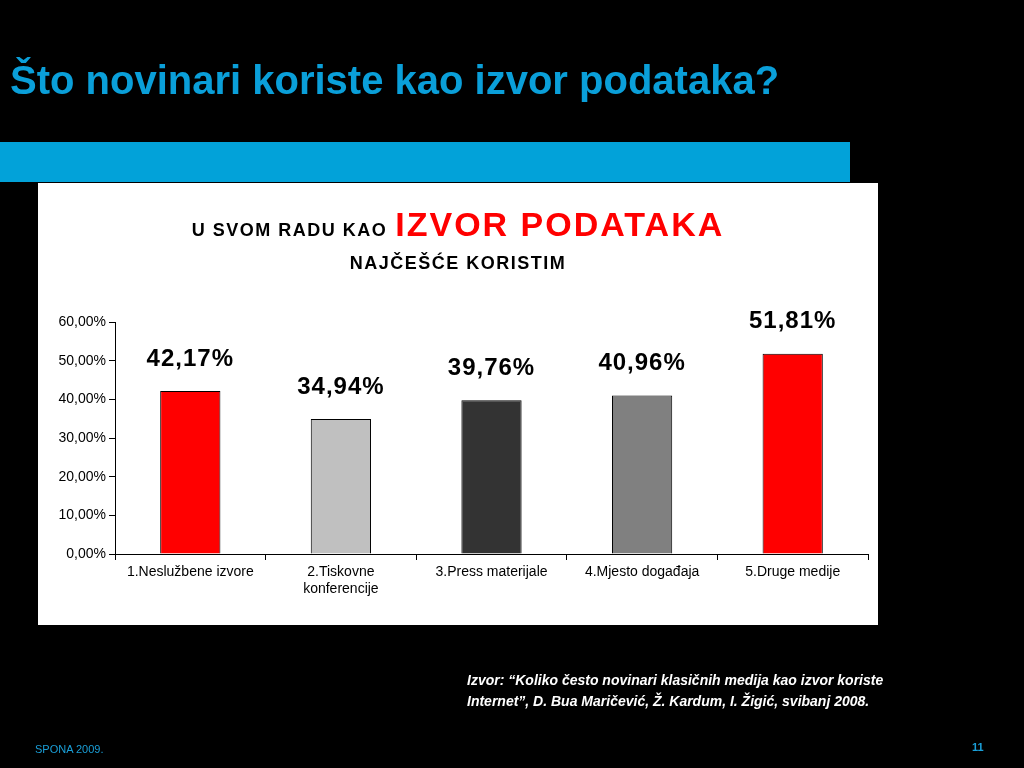 This screenshot has height=768, width=1024. I want to click on data-label: 42,17%, so click(190, 357).